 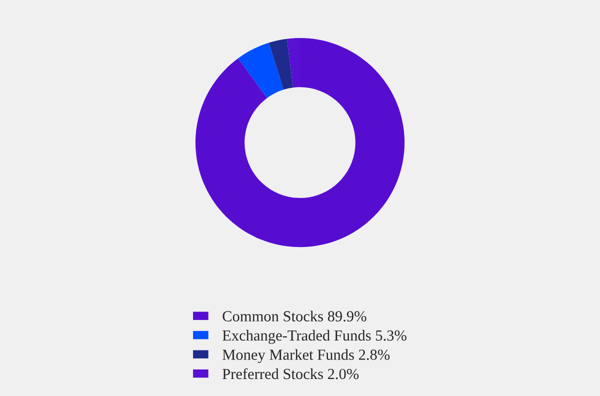 What do you see at coordinates (294, 316) in the screenshot?
I see `legend-label: Common Stocks 89.9%` at bounding box center [294, 316].